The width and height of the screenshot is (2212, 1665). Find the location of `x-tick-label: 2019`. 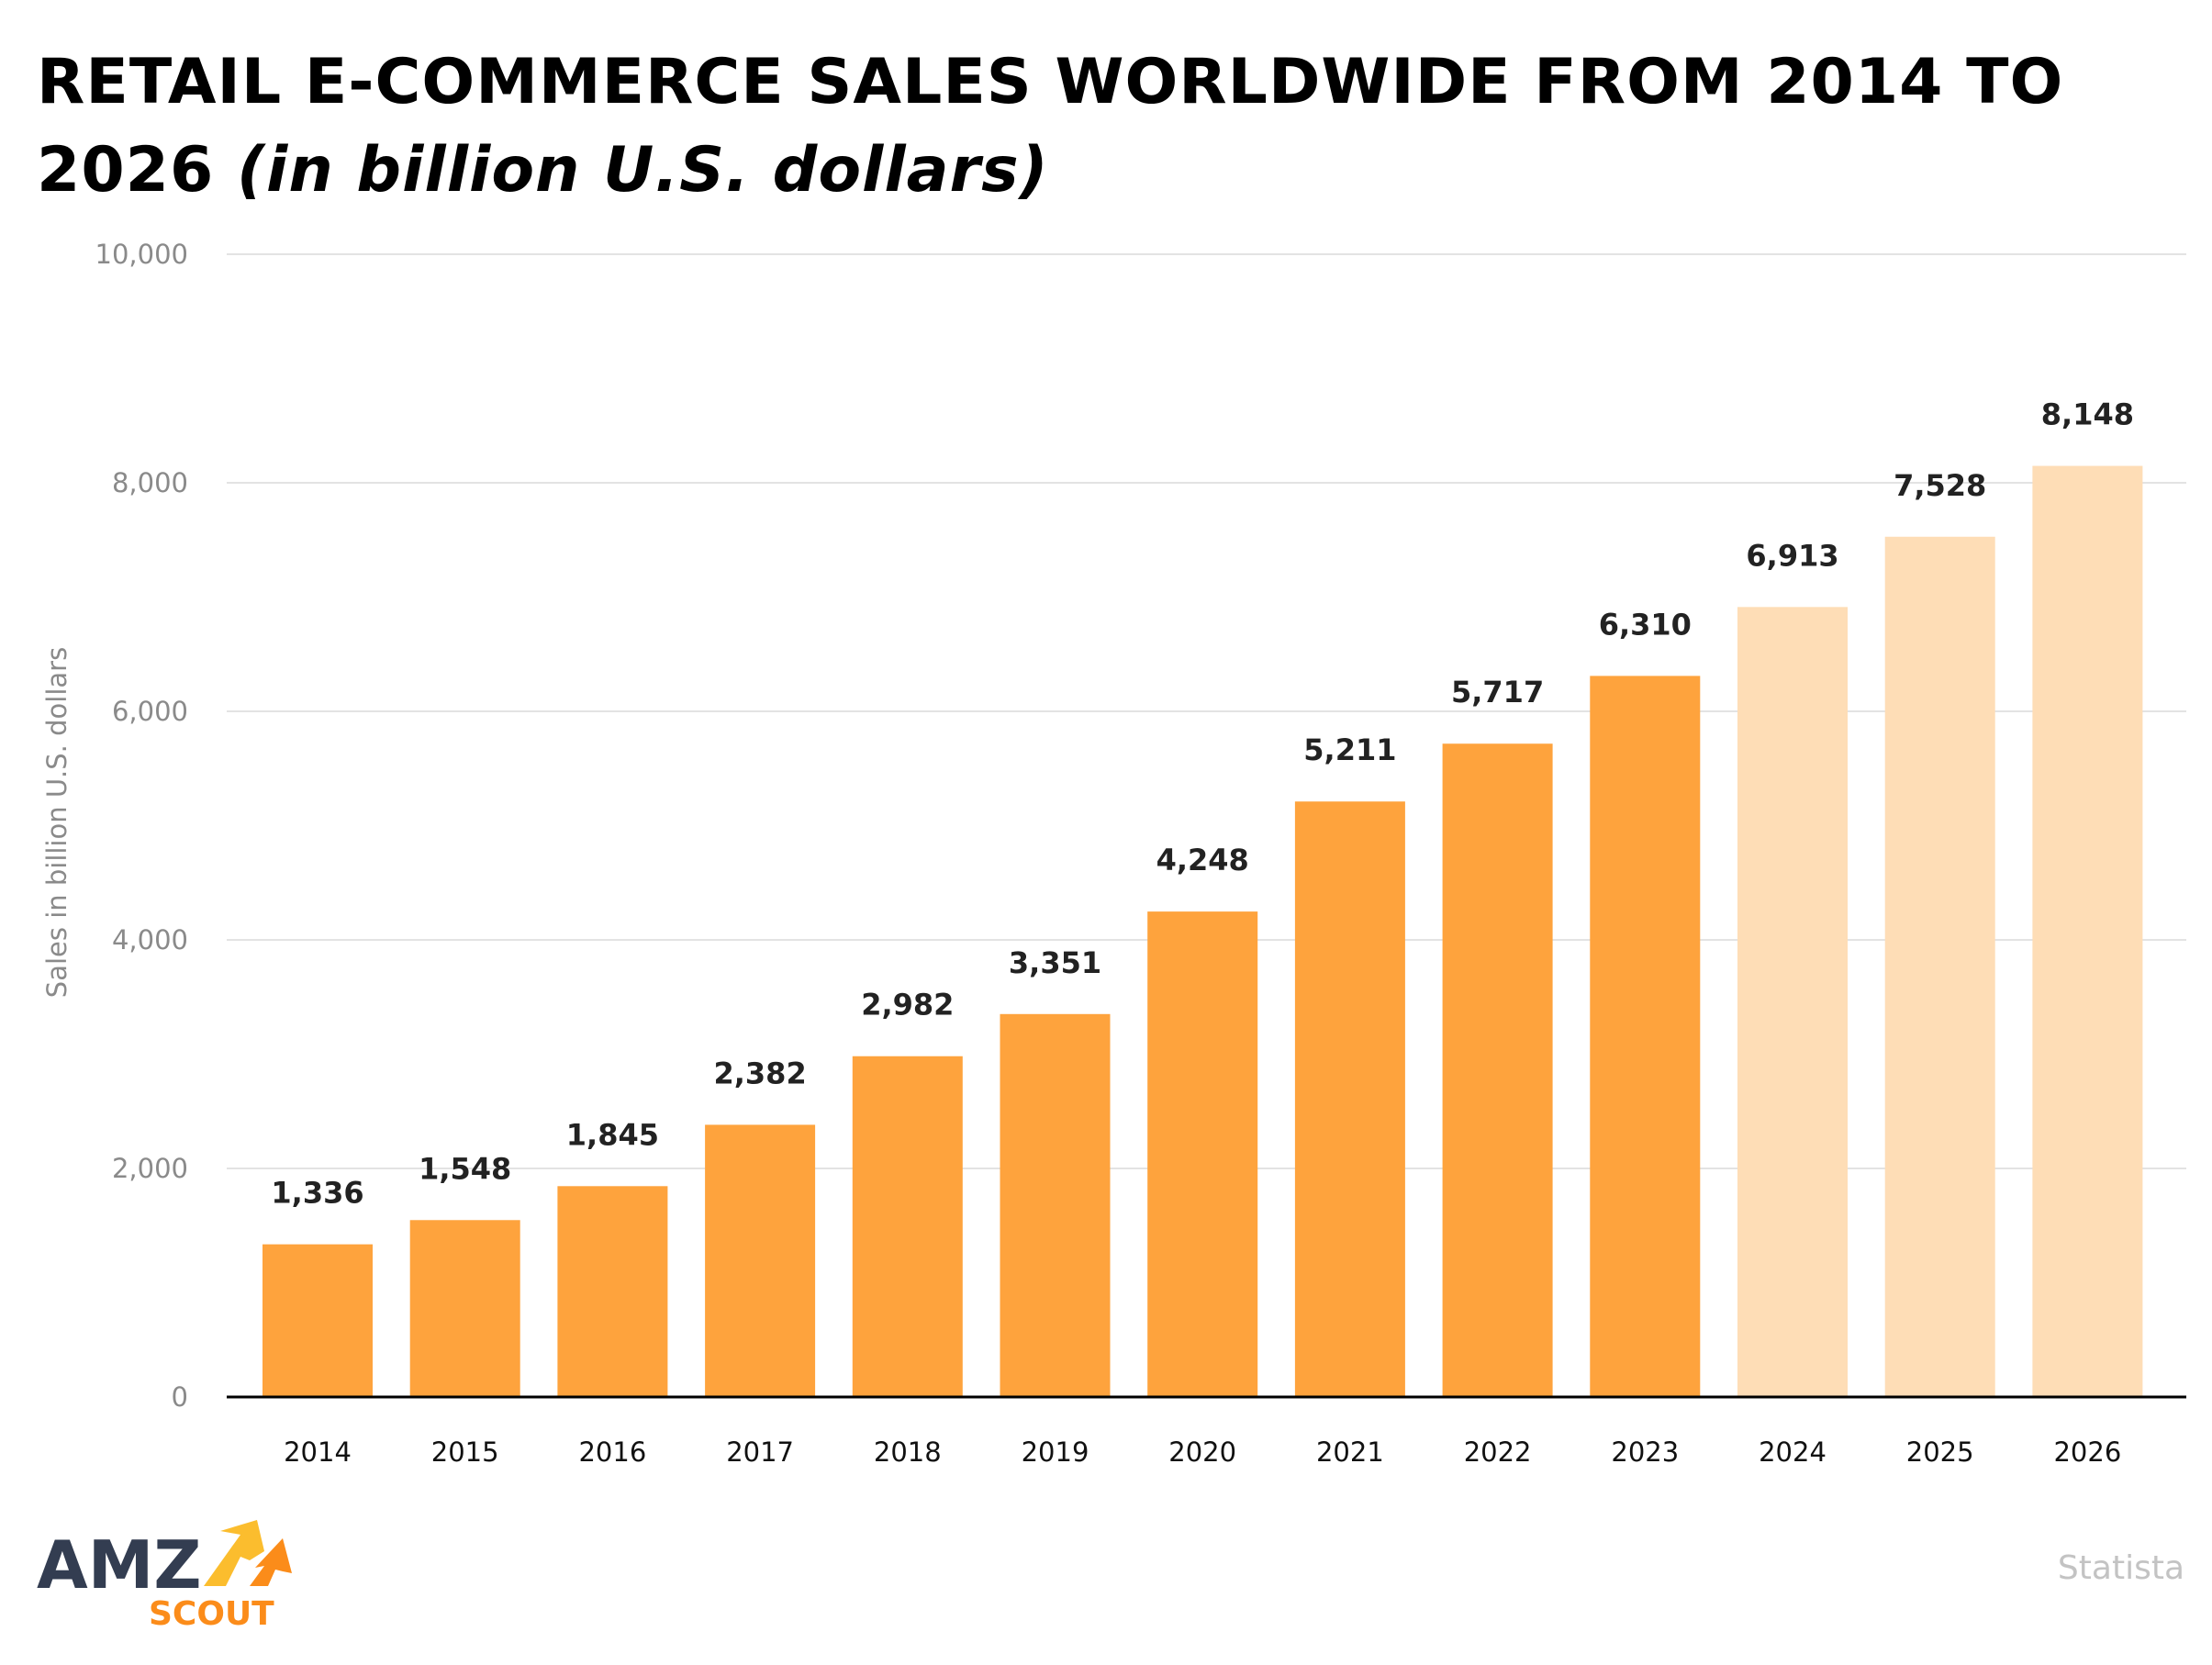

x-tick-label: 2019 is located at coordinates (1055, 1452).